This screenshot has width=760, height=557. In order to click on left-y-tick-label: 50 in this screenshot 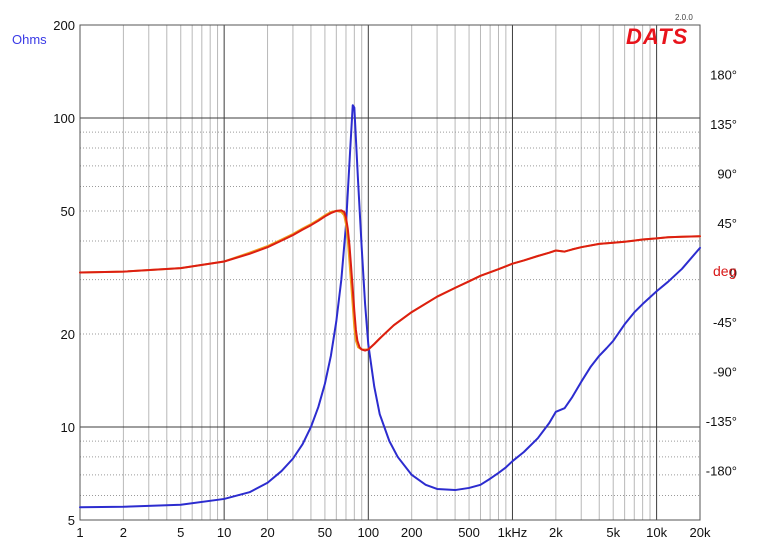, I will do `click(68, 211)`.